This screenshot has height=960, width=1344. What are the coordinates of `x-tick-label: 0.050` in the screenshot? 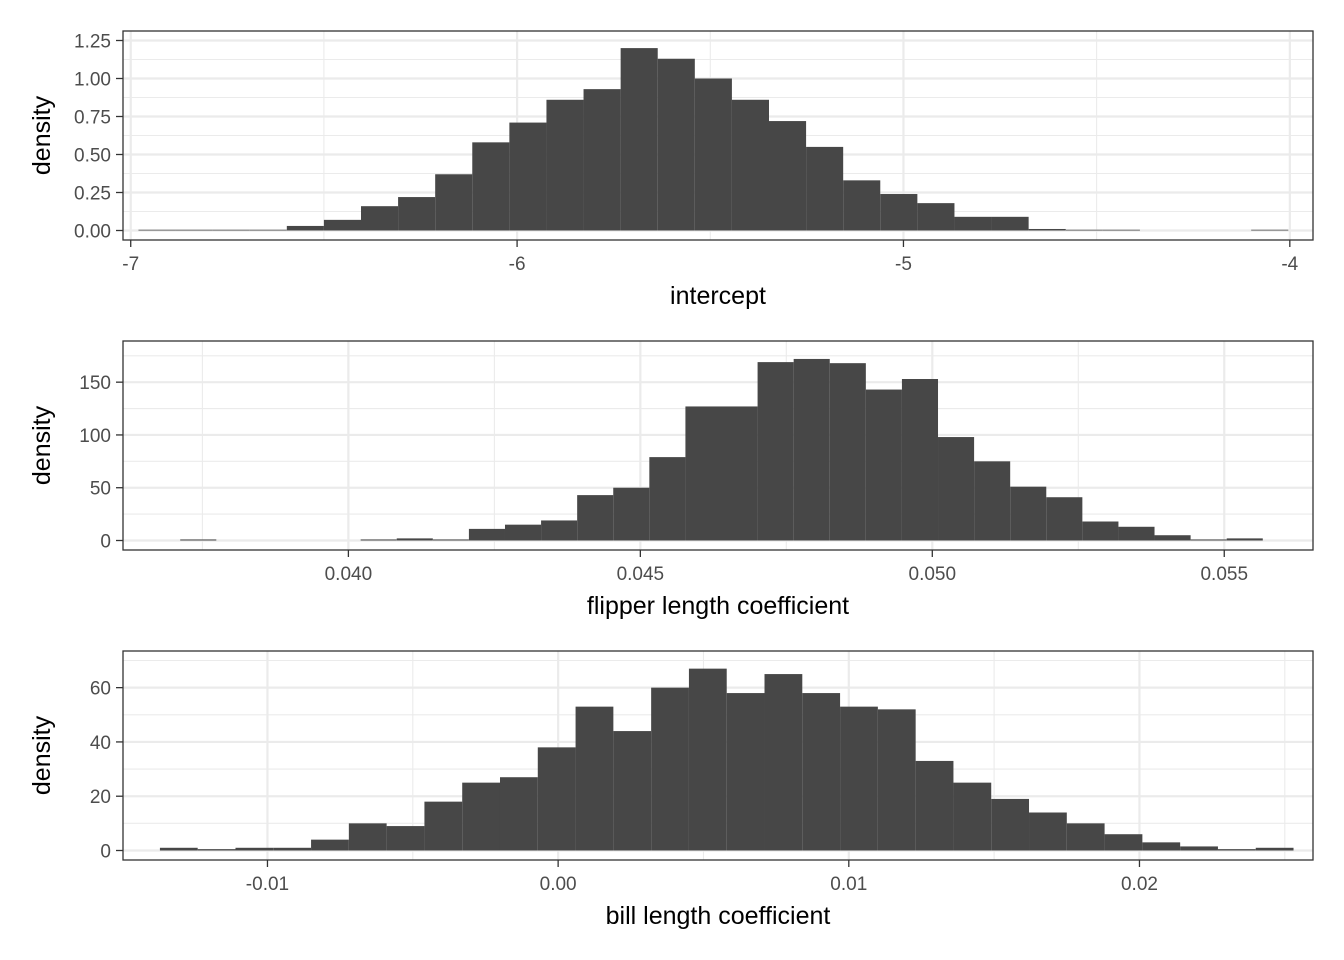 It's located at (933, 574).